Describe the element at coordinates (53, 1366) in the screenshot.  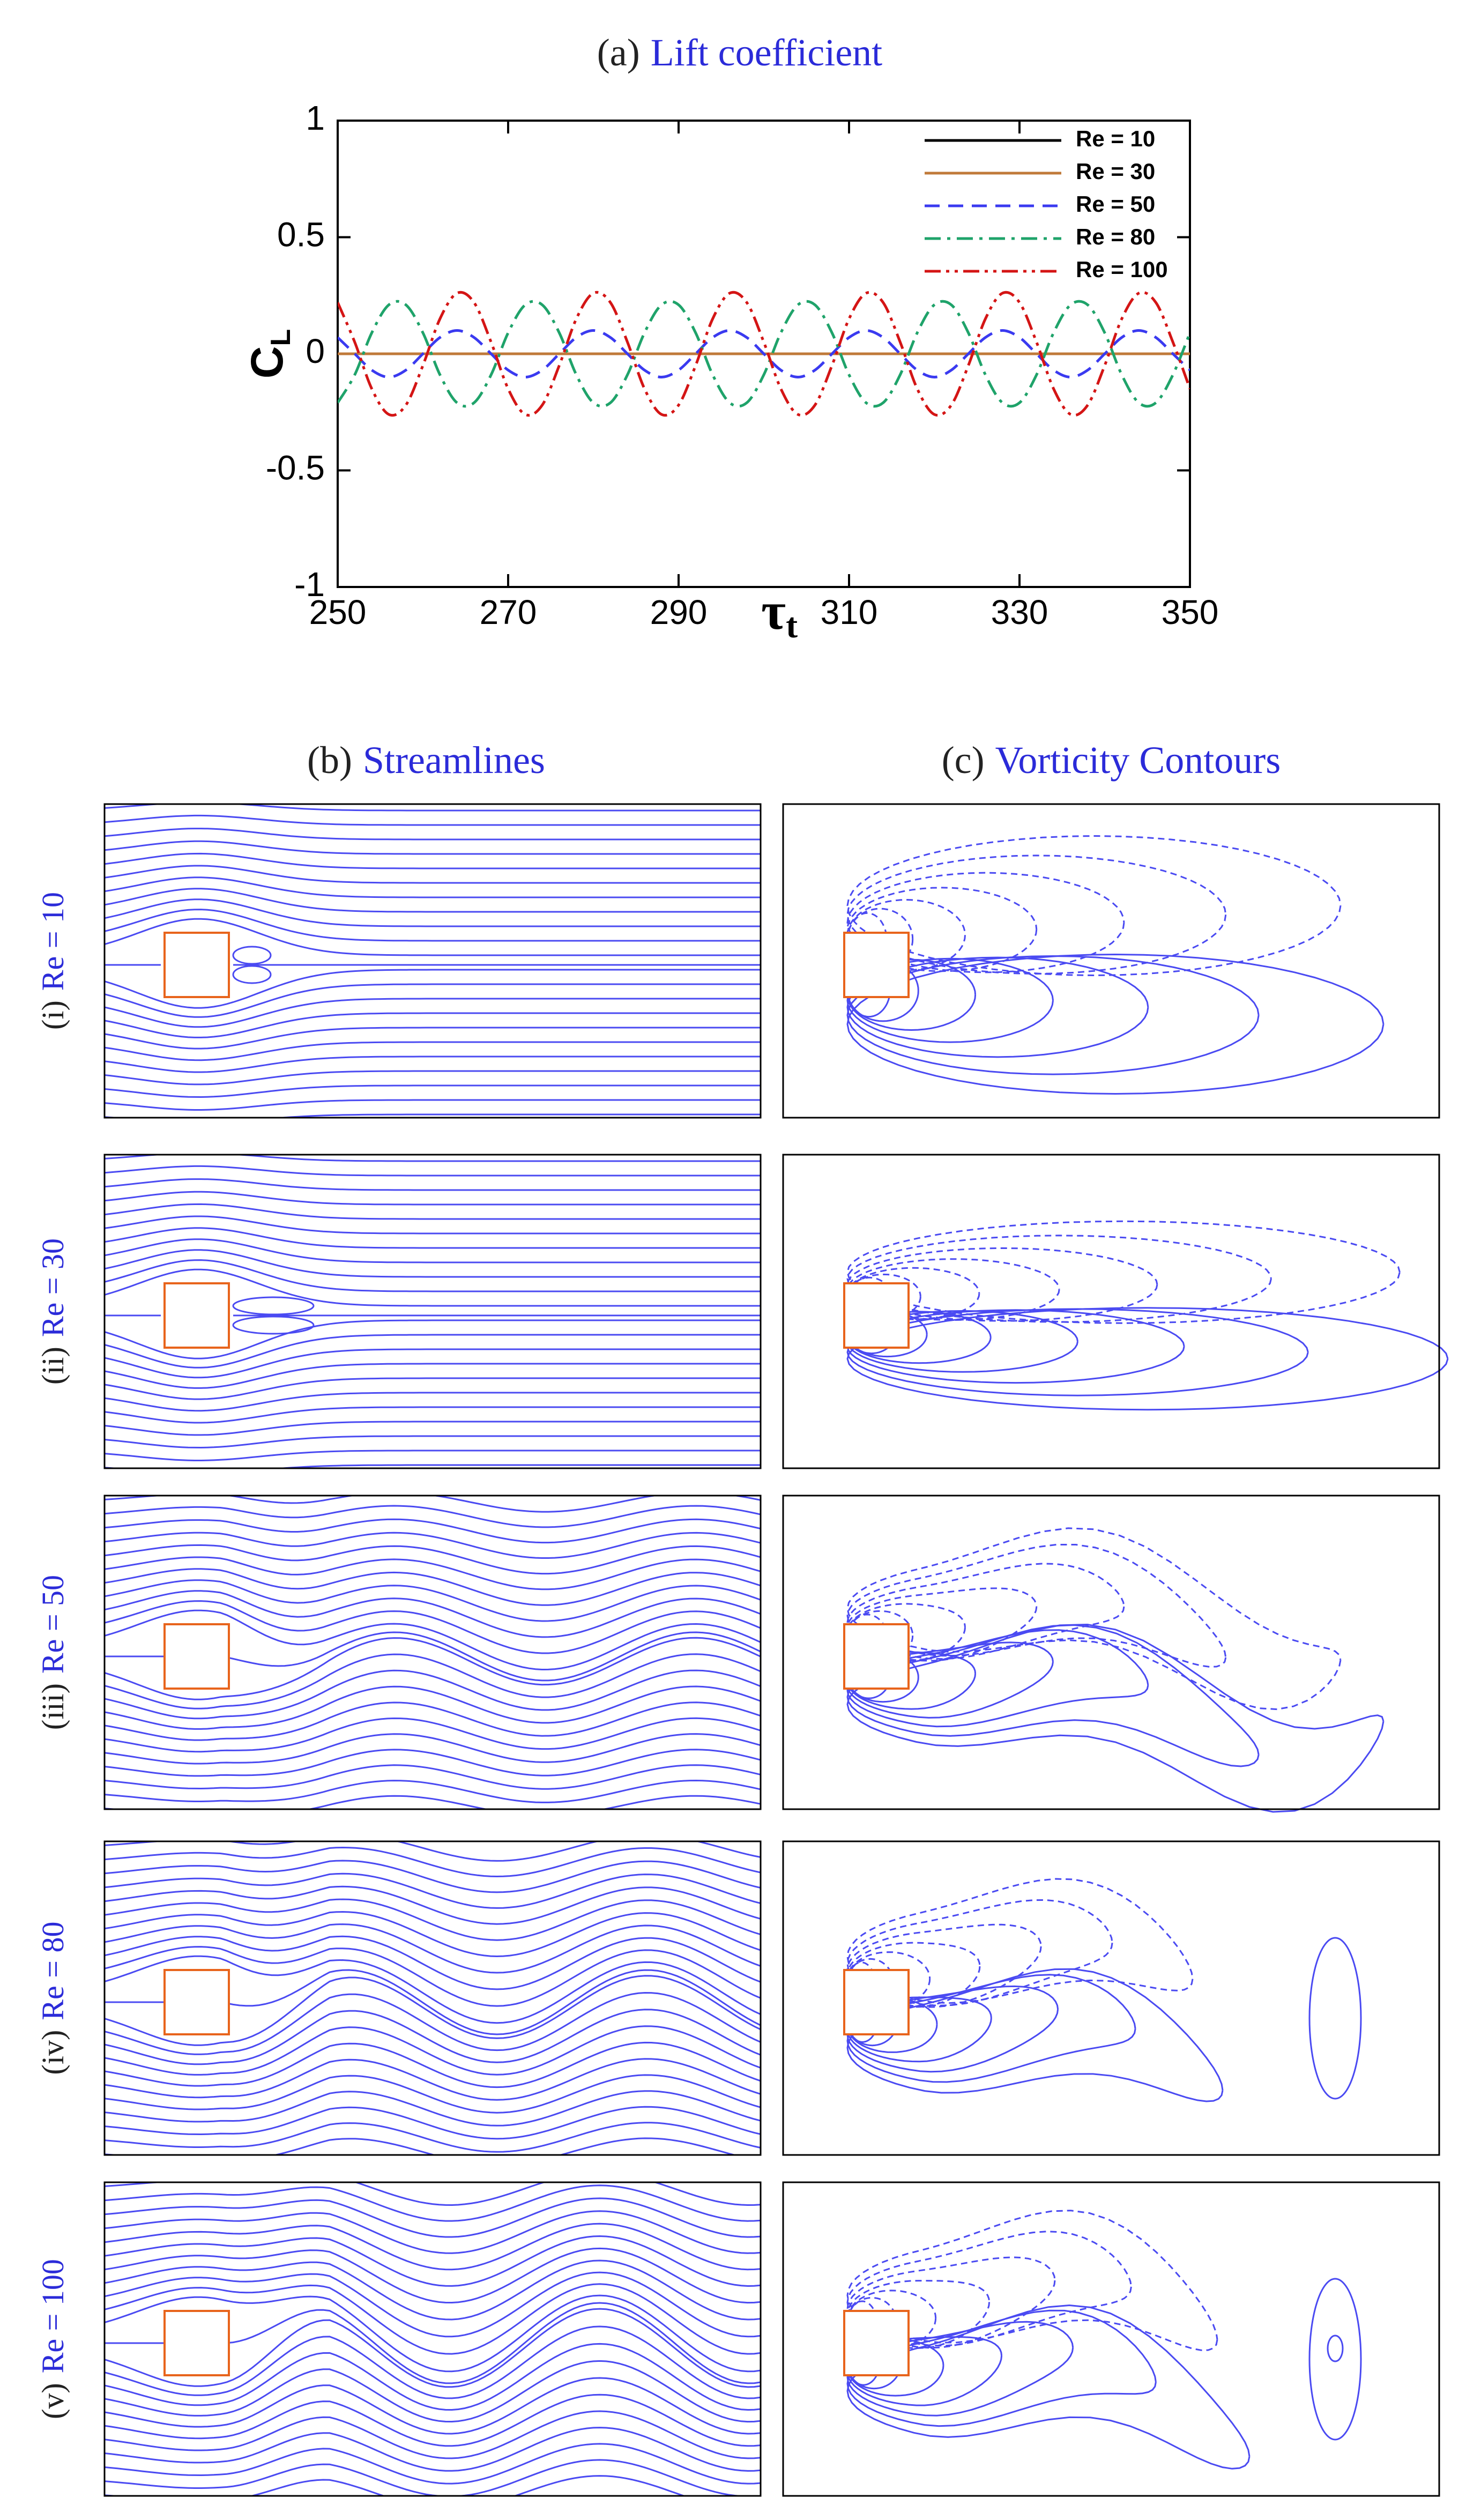
I see `row-label-index: (ii)` at that location.